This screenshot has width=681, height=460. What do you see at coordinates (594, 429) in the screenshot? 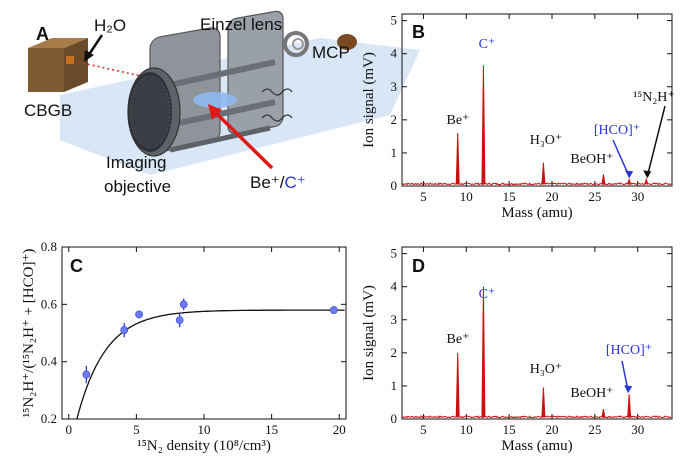
I see `chart-d-xtick-label: 25` at bounding box center [594, 429].